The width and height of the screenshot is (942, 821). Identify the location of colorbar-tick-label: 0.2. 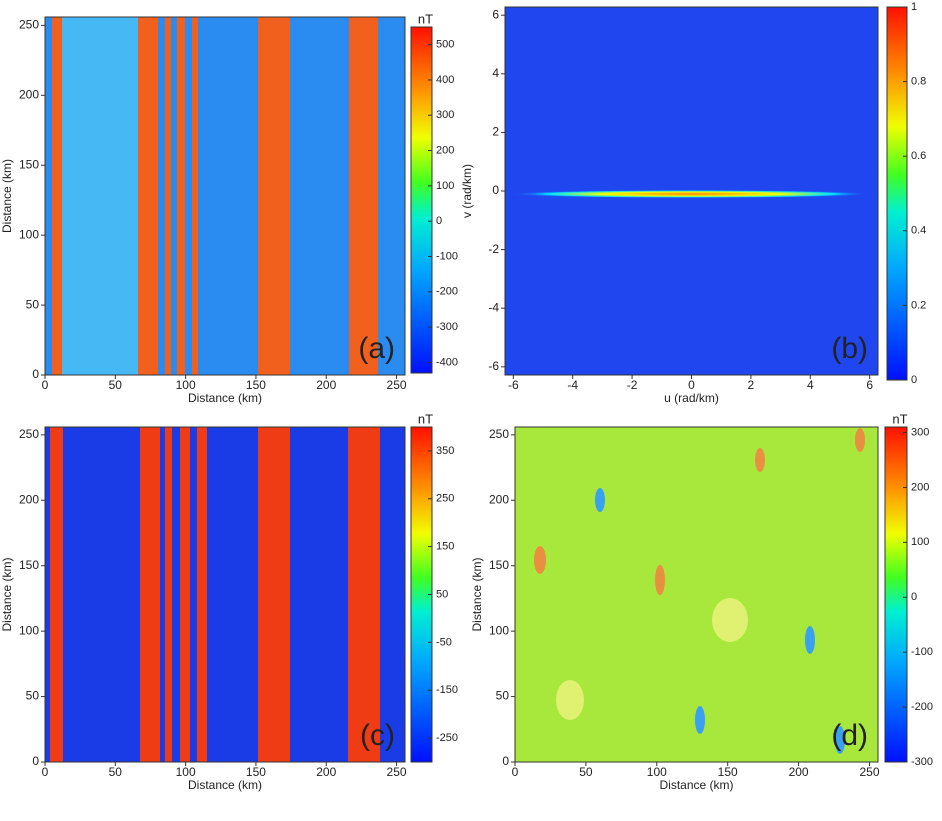
(918, 305).